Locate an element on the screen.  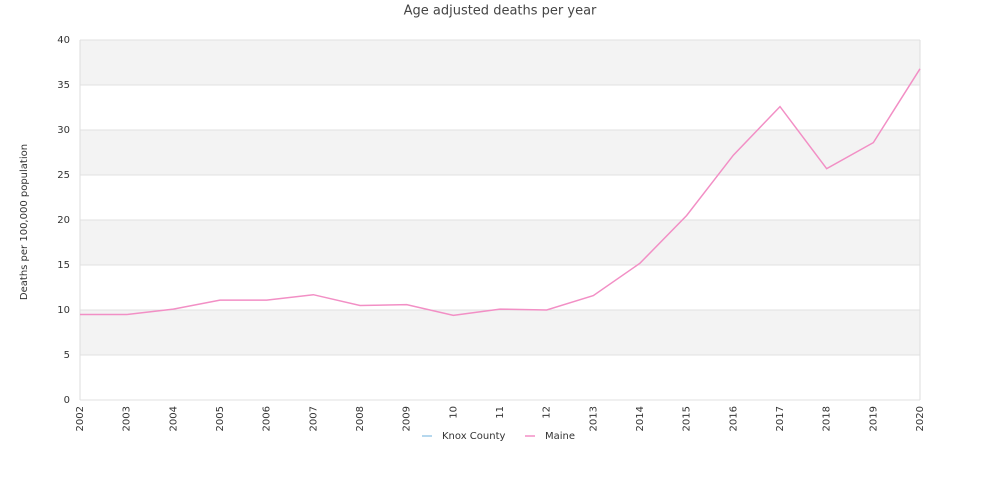
x-tick-label: 2014 is located at coordinates (640, 418).